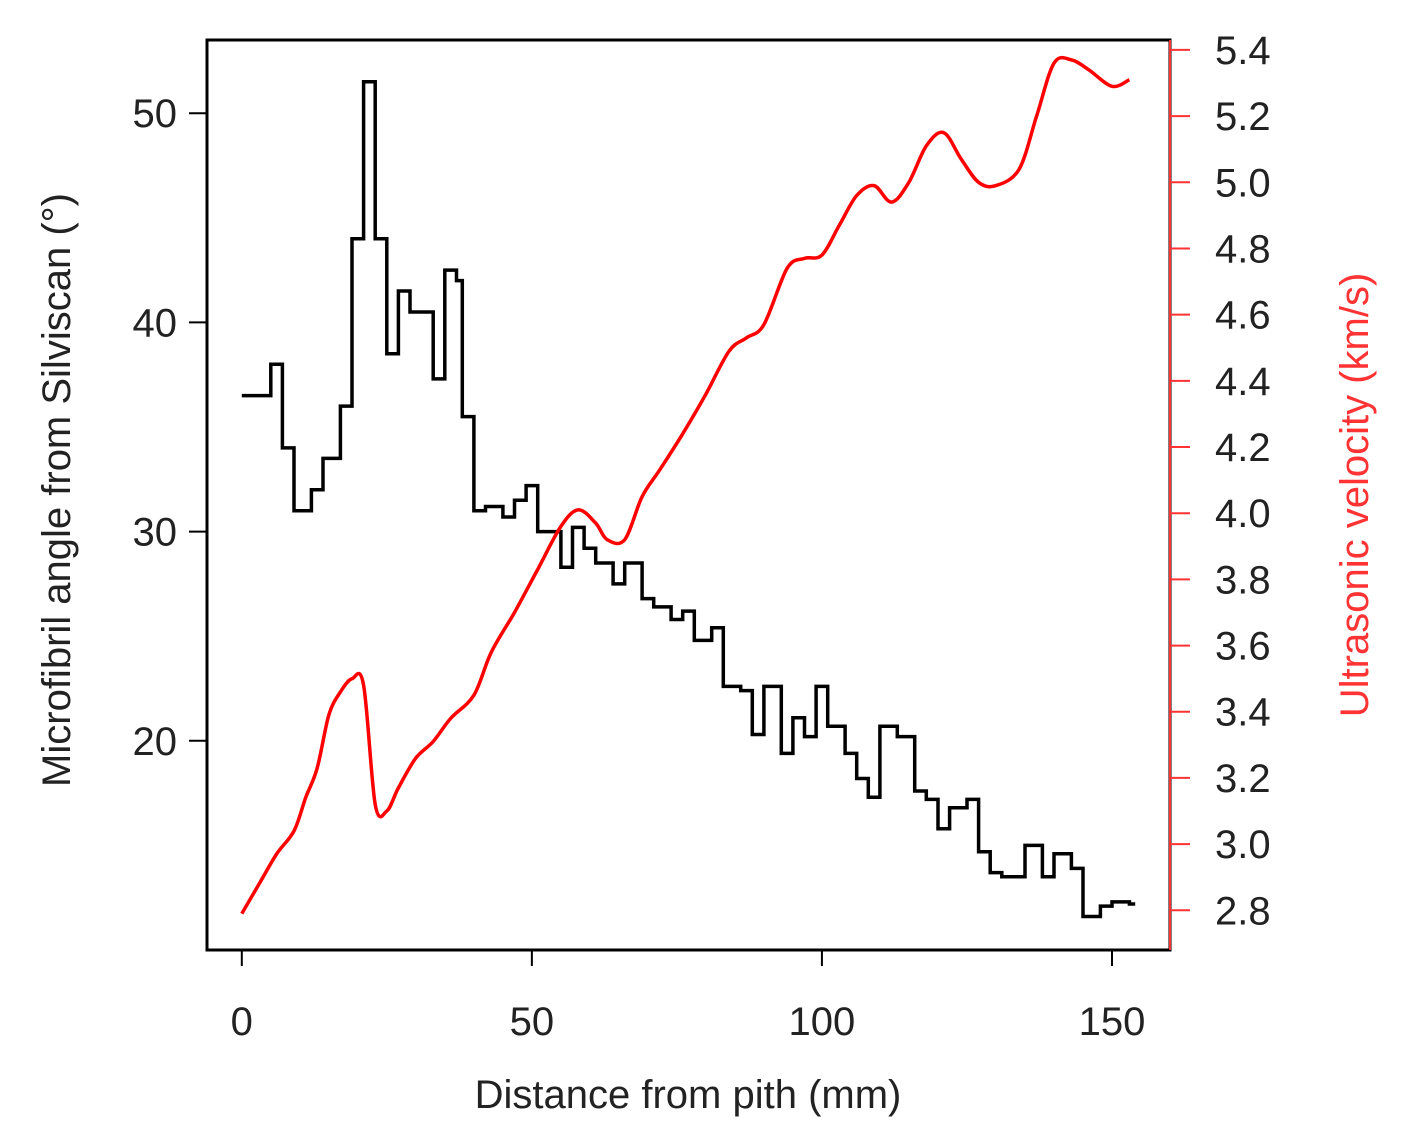 Image resolution: width=1411 pixels, height=1133 pixels. I want to click on y-right-tick-label: 5.2, so click(1243, 117).